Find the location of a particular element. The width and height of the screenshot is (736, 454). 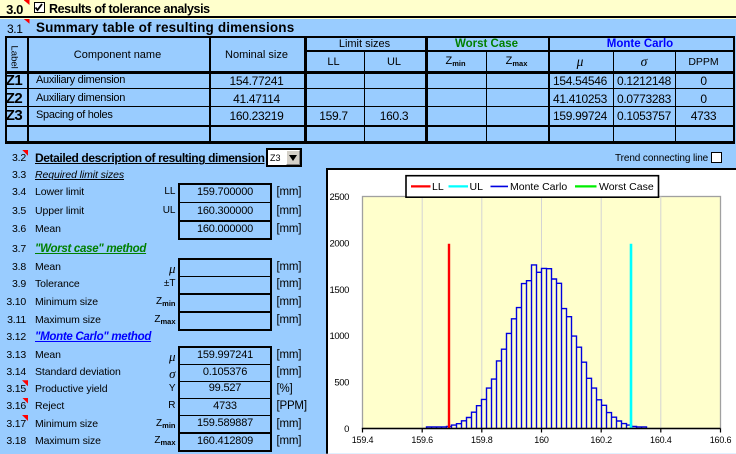

svg-text: 500 is located at coordinates (341, 383).